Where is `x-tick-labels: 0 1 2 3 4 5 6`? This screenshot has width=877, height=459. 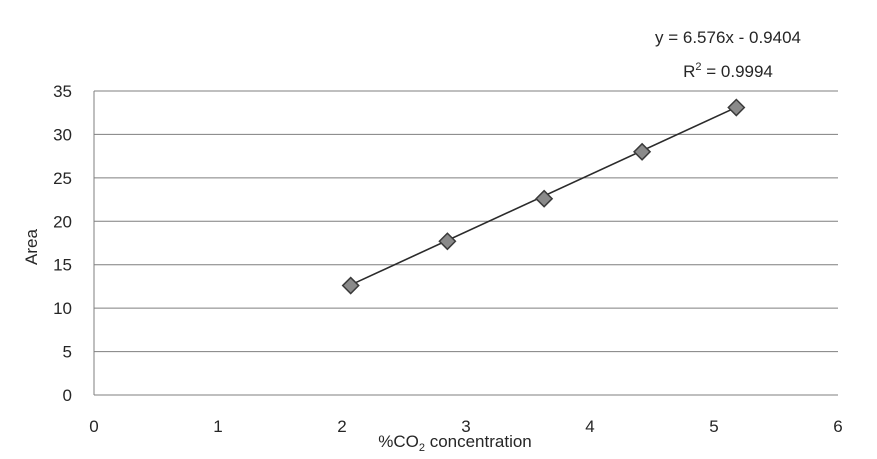 x-tick-labels: 0 1 2 3 4 5 6 is located at coordinates (465, 426).